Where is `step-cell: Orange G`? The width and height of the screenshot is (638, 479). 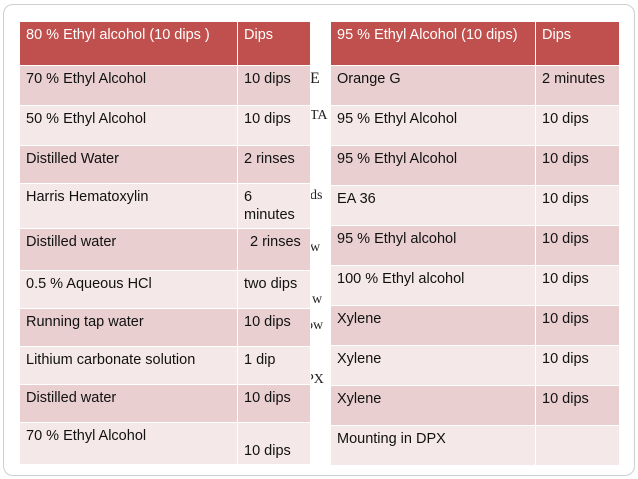 step-cell: Orange G is located at coordinates (433, 85).